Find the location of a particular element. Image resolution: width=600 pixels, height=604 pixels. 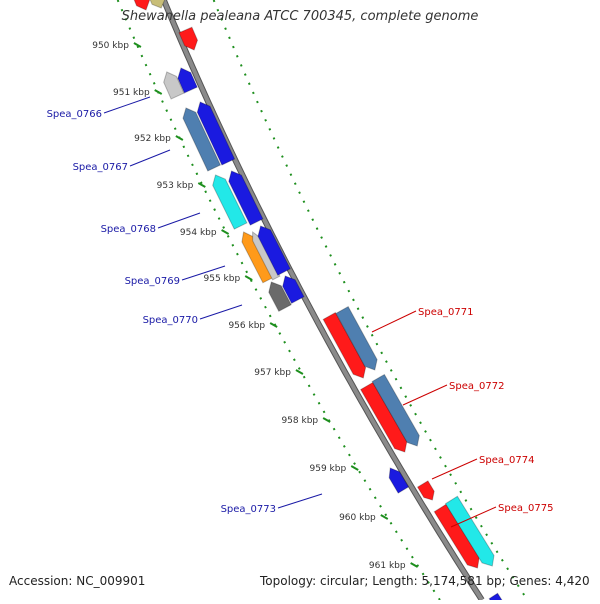

kbp-label: 951 kbp is located at coordinates (131, 93).